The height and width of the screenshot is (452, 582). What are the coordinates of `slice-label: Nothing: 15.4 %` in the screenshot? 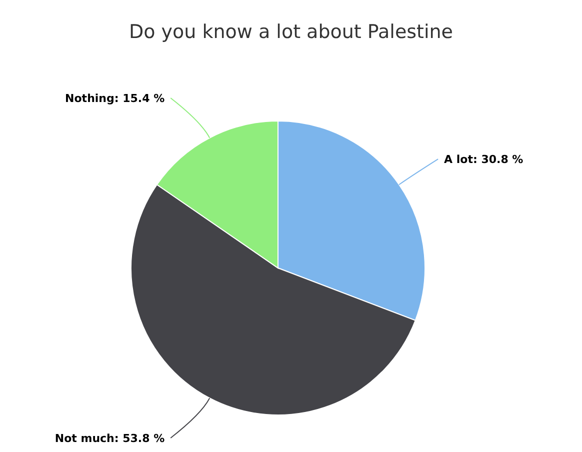 It's located at (115, 98).